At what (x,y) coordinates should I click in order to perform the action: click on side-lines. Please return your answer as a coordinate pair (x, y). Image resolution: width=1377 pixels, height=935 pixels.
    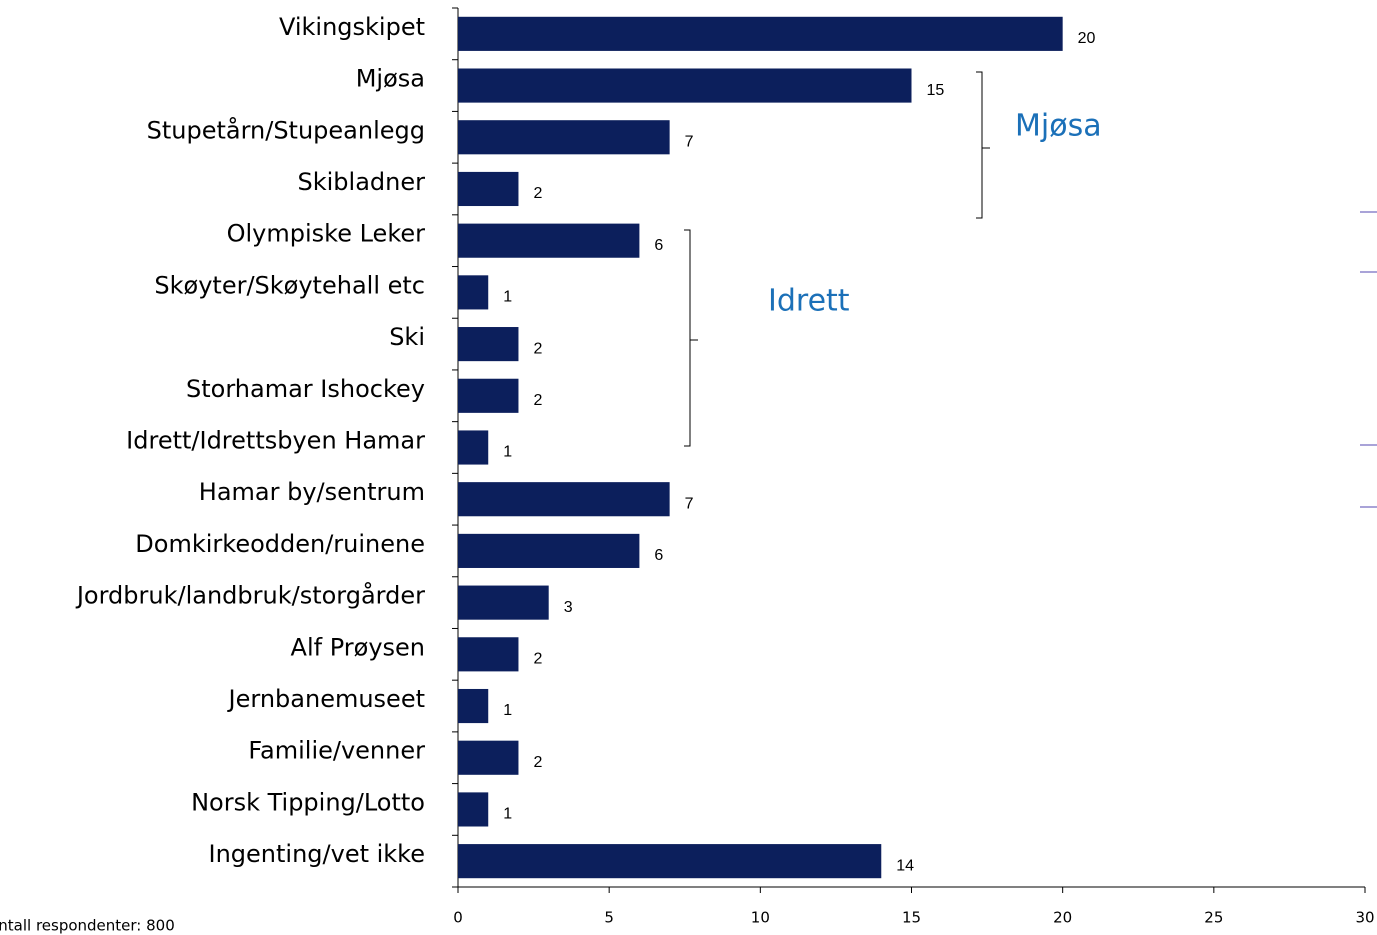
    Looking at the image, I should click on (1368, 359).